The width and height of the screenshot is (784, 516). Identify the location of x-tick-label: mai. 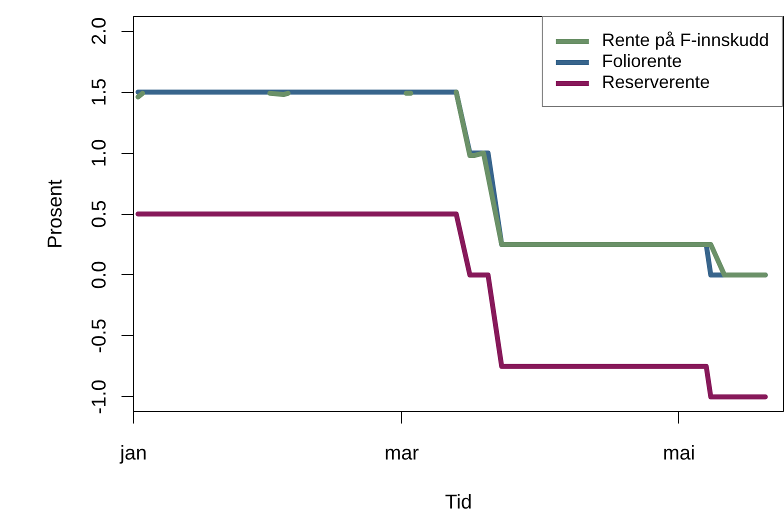
(679, 453).